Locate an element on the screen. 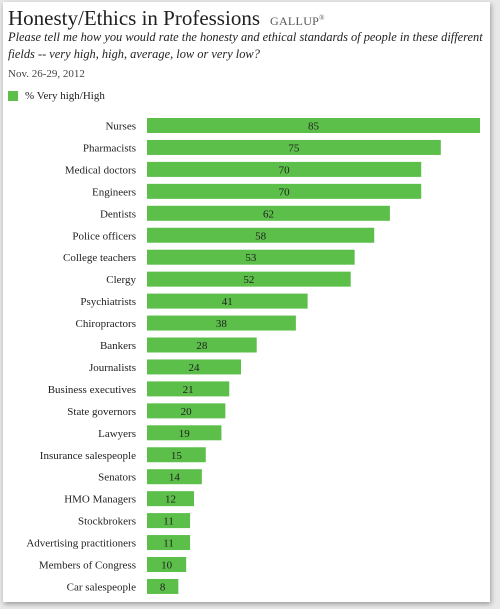 Image resolution: width=500 pixels, height=609 pixels. data-label: 12 is located at coordinates (170, 500).